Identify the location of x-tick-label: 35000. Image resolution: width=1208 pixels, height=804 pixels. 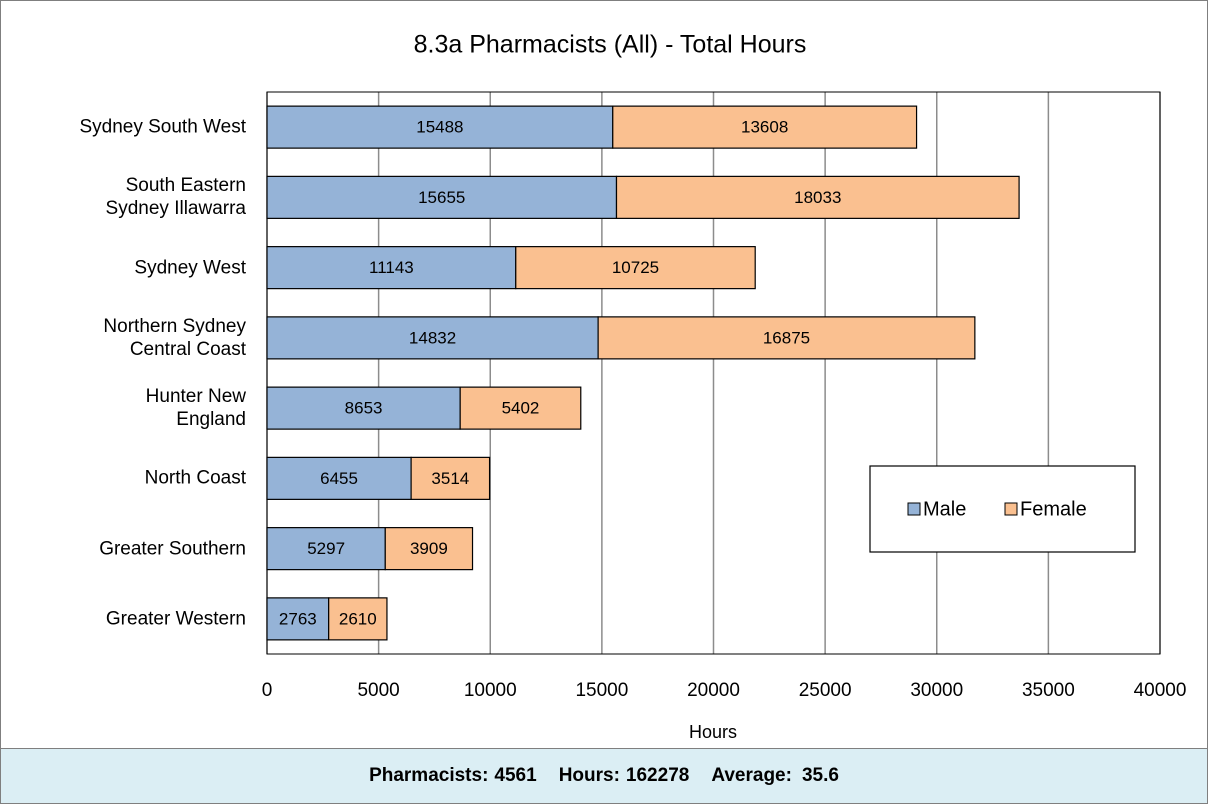
(1048, 690).